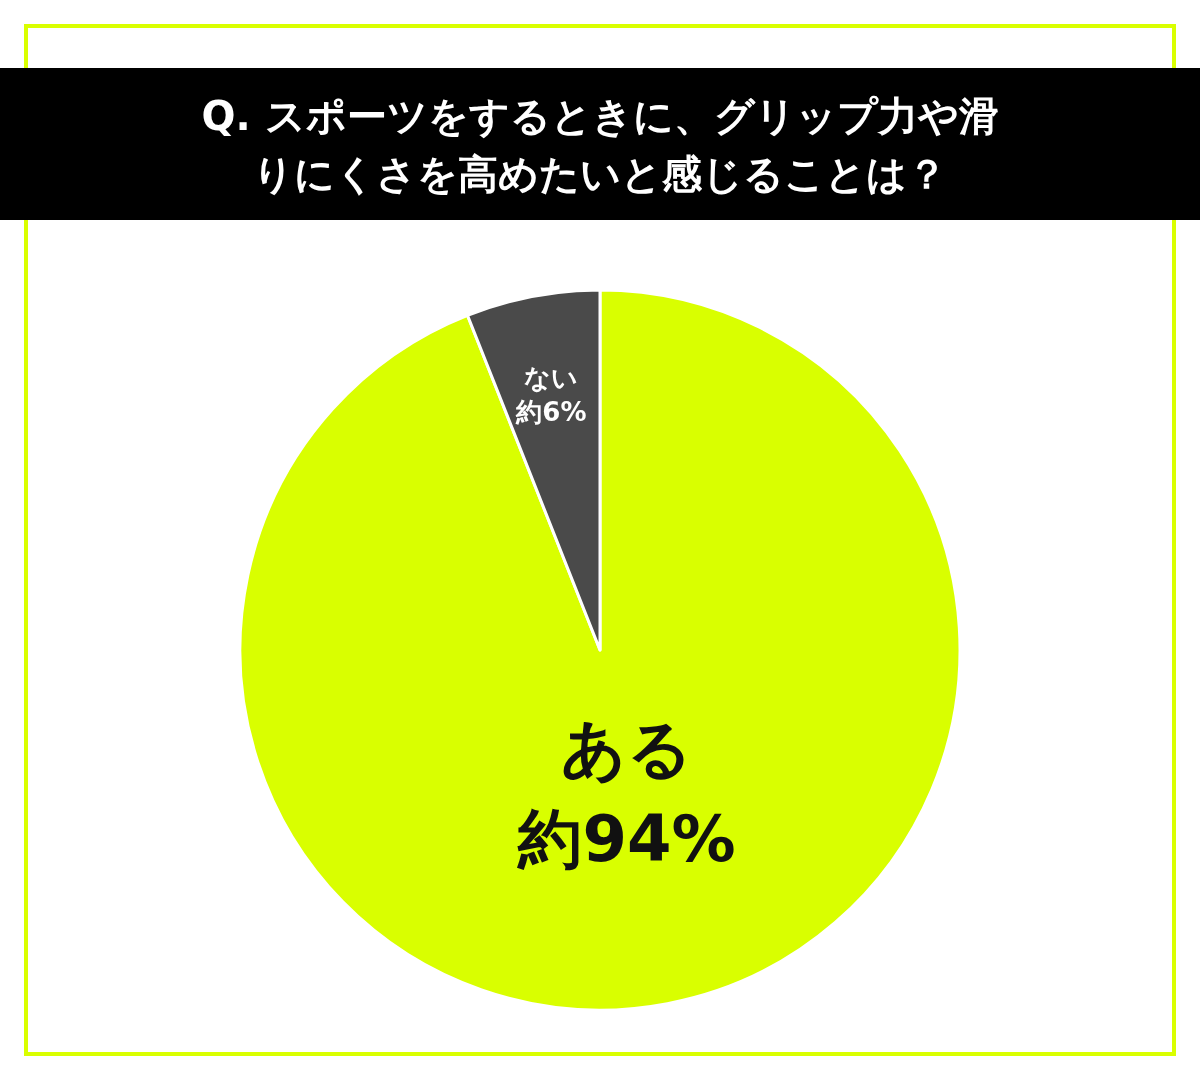 The image size is (1200, 1080). Describe the element at coordinates (626, 749) in the screenshot. I see `slice-label: ある` at that location.